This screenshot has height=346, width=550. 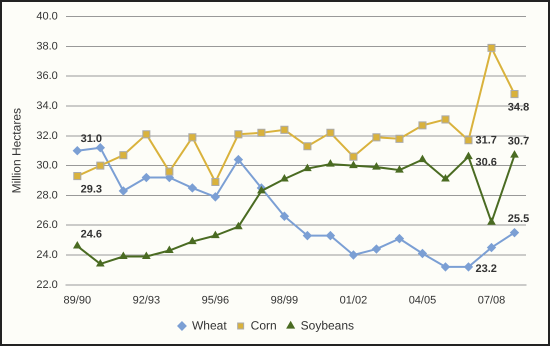 What do you see at coordinates (486, 140) in the screenshot?
I see `data-label: 31.7` at bounding box center [486, 140].